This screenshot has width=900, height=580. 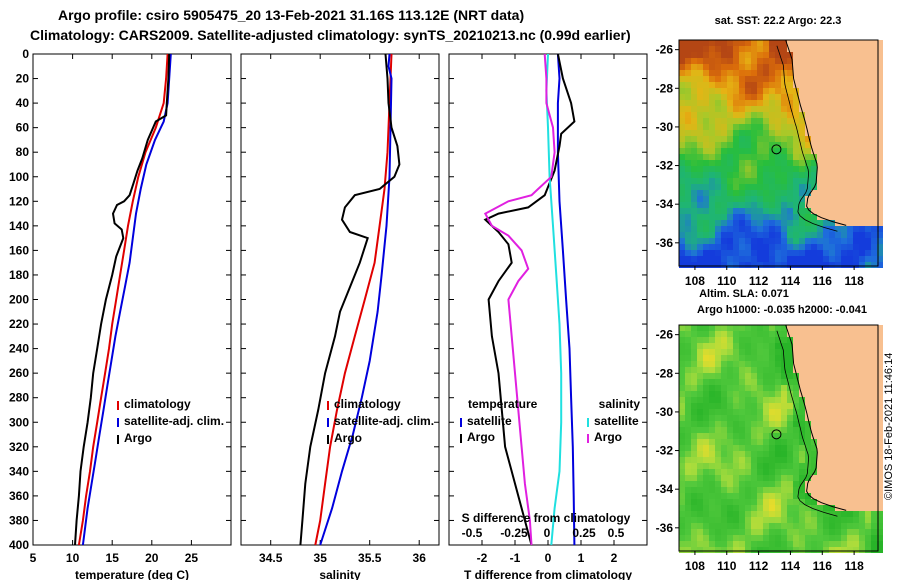 What do you see at coordinates (19, 496) in the screenshot?
I see `depth-tick-label: 360` at bounding box center [19, 496].